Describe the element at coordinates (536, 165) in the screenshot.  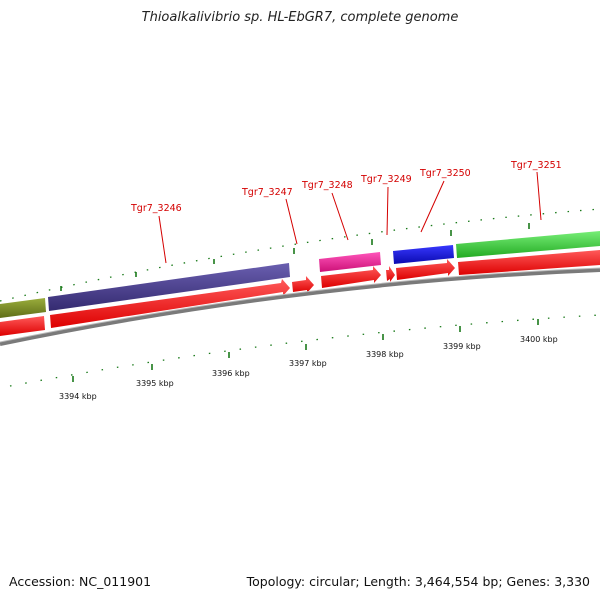
I see `gene-label: Tgr7_3251` at that location.